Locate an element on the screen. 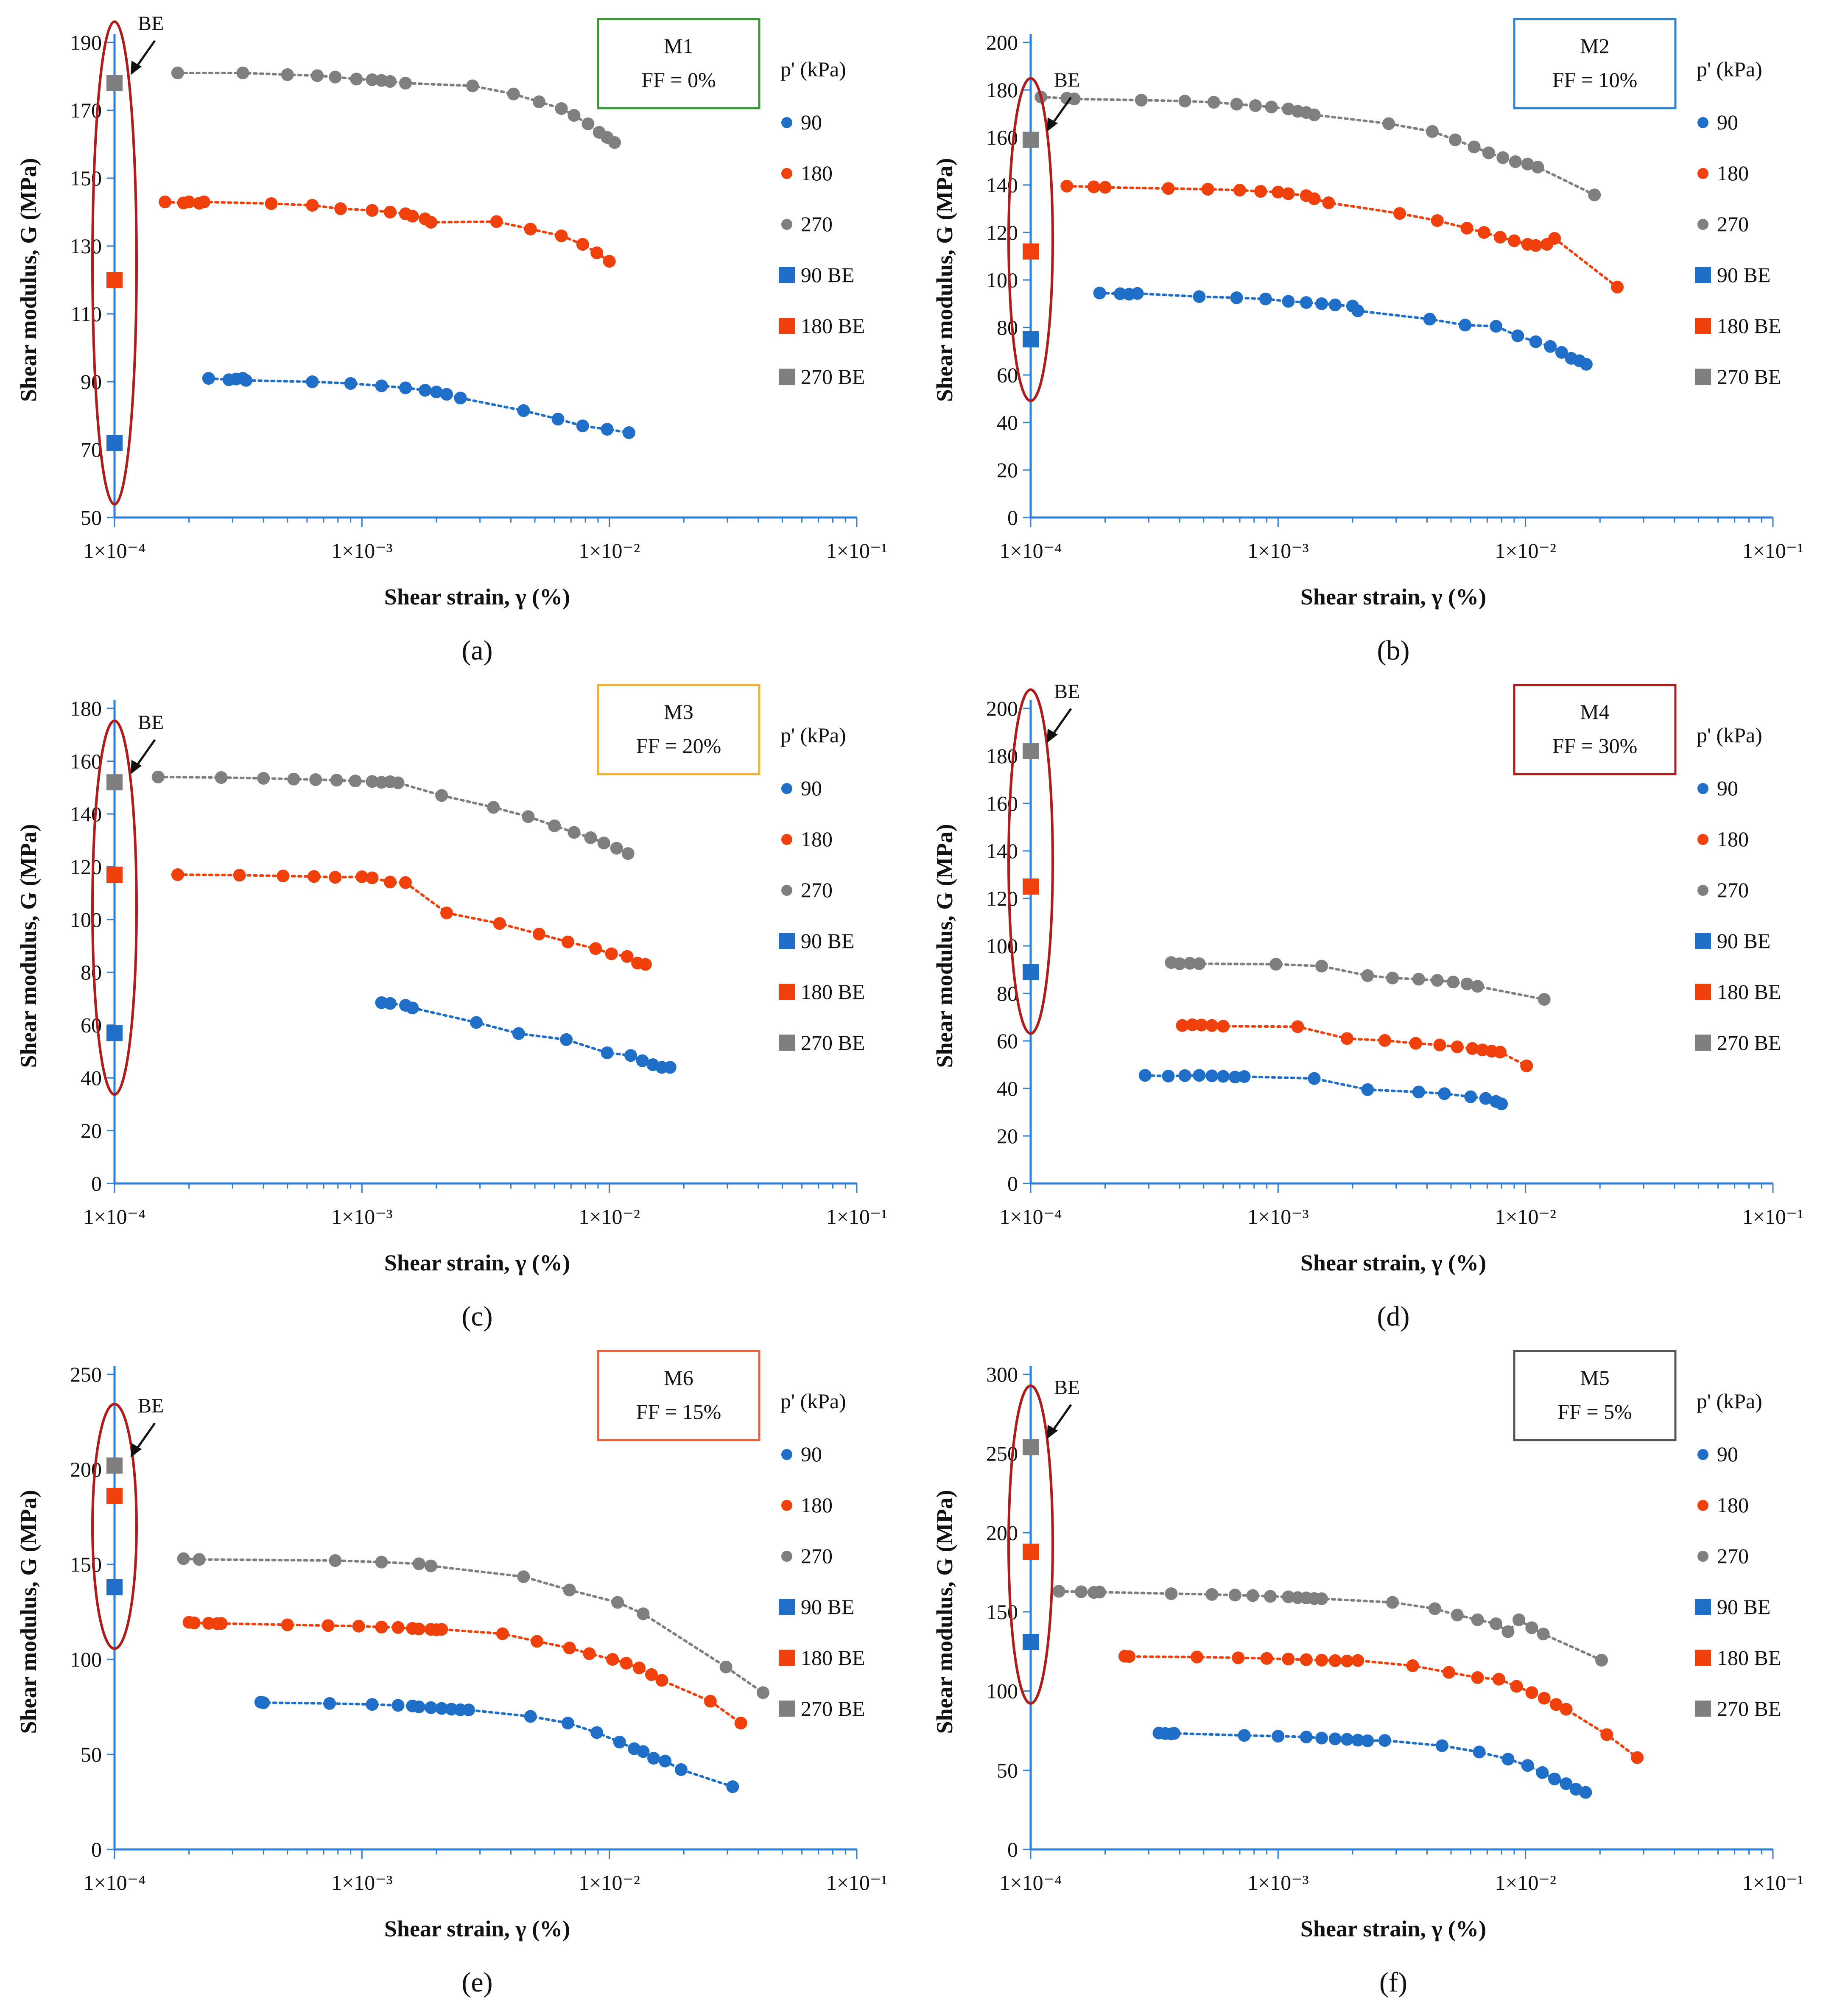 The height and width of the screenshot is (2014, 1848). x-axis-title: Shear strain, γ (%) is located at coordinates (477, 597).